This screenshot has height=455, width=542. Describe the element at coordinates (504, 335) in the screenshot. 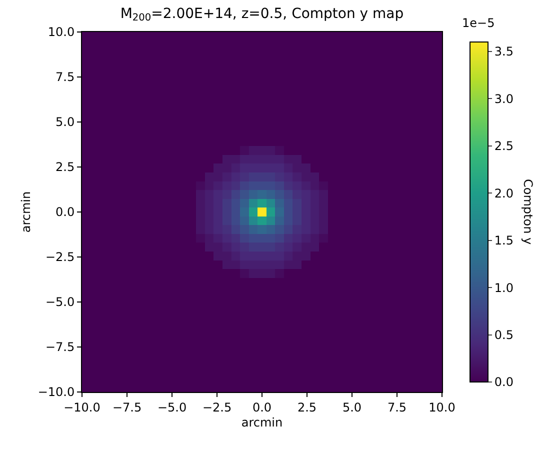

I see `color-bar-label: 0.5` at that location.